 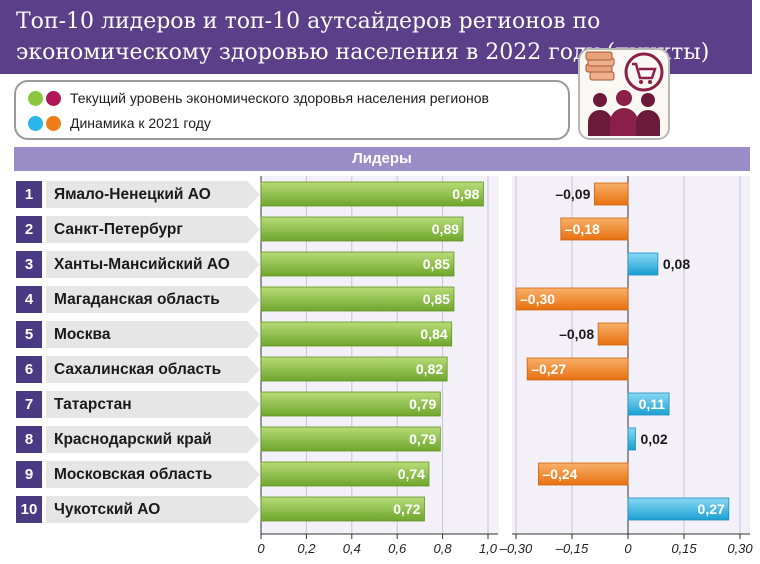 What do you see at coordinates (53, 98) in the screenshot?
I see `crimson-dot-icon` at bounding box center [53, 98].